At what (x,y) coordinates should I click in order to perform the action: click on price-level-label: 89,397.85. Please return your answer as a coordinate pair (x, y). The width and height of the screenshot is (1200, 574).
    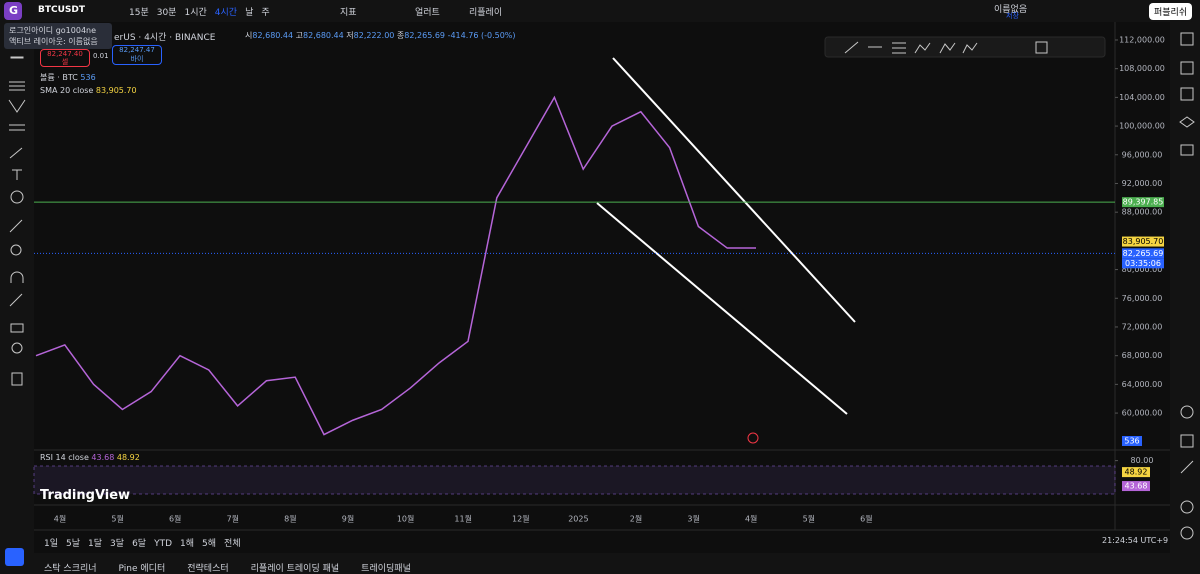
    Looking at the image, I should click on (1143, 202).